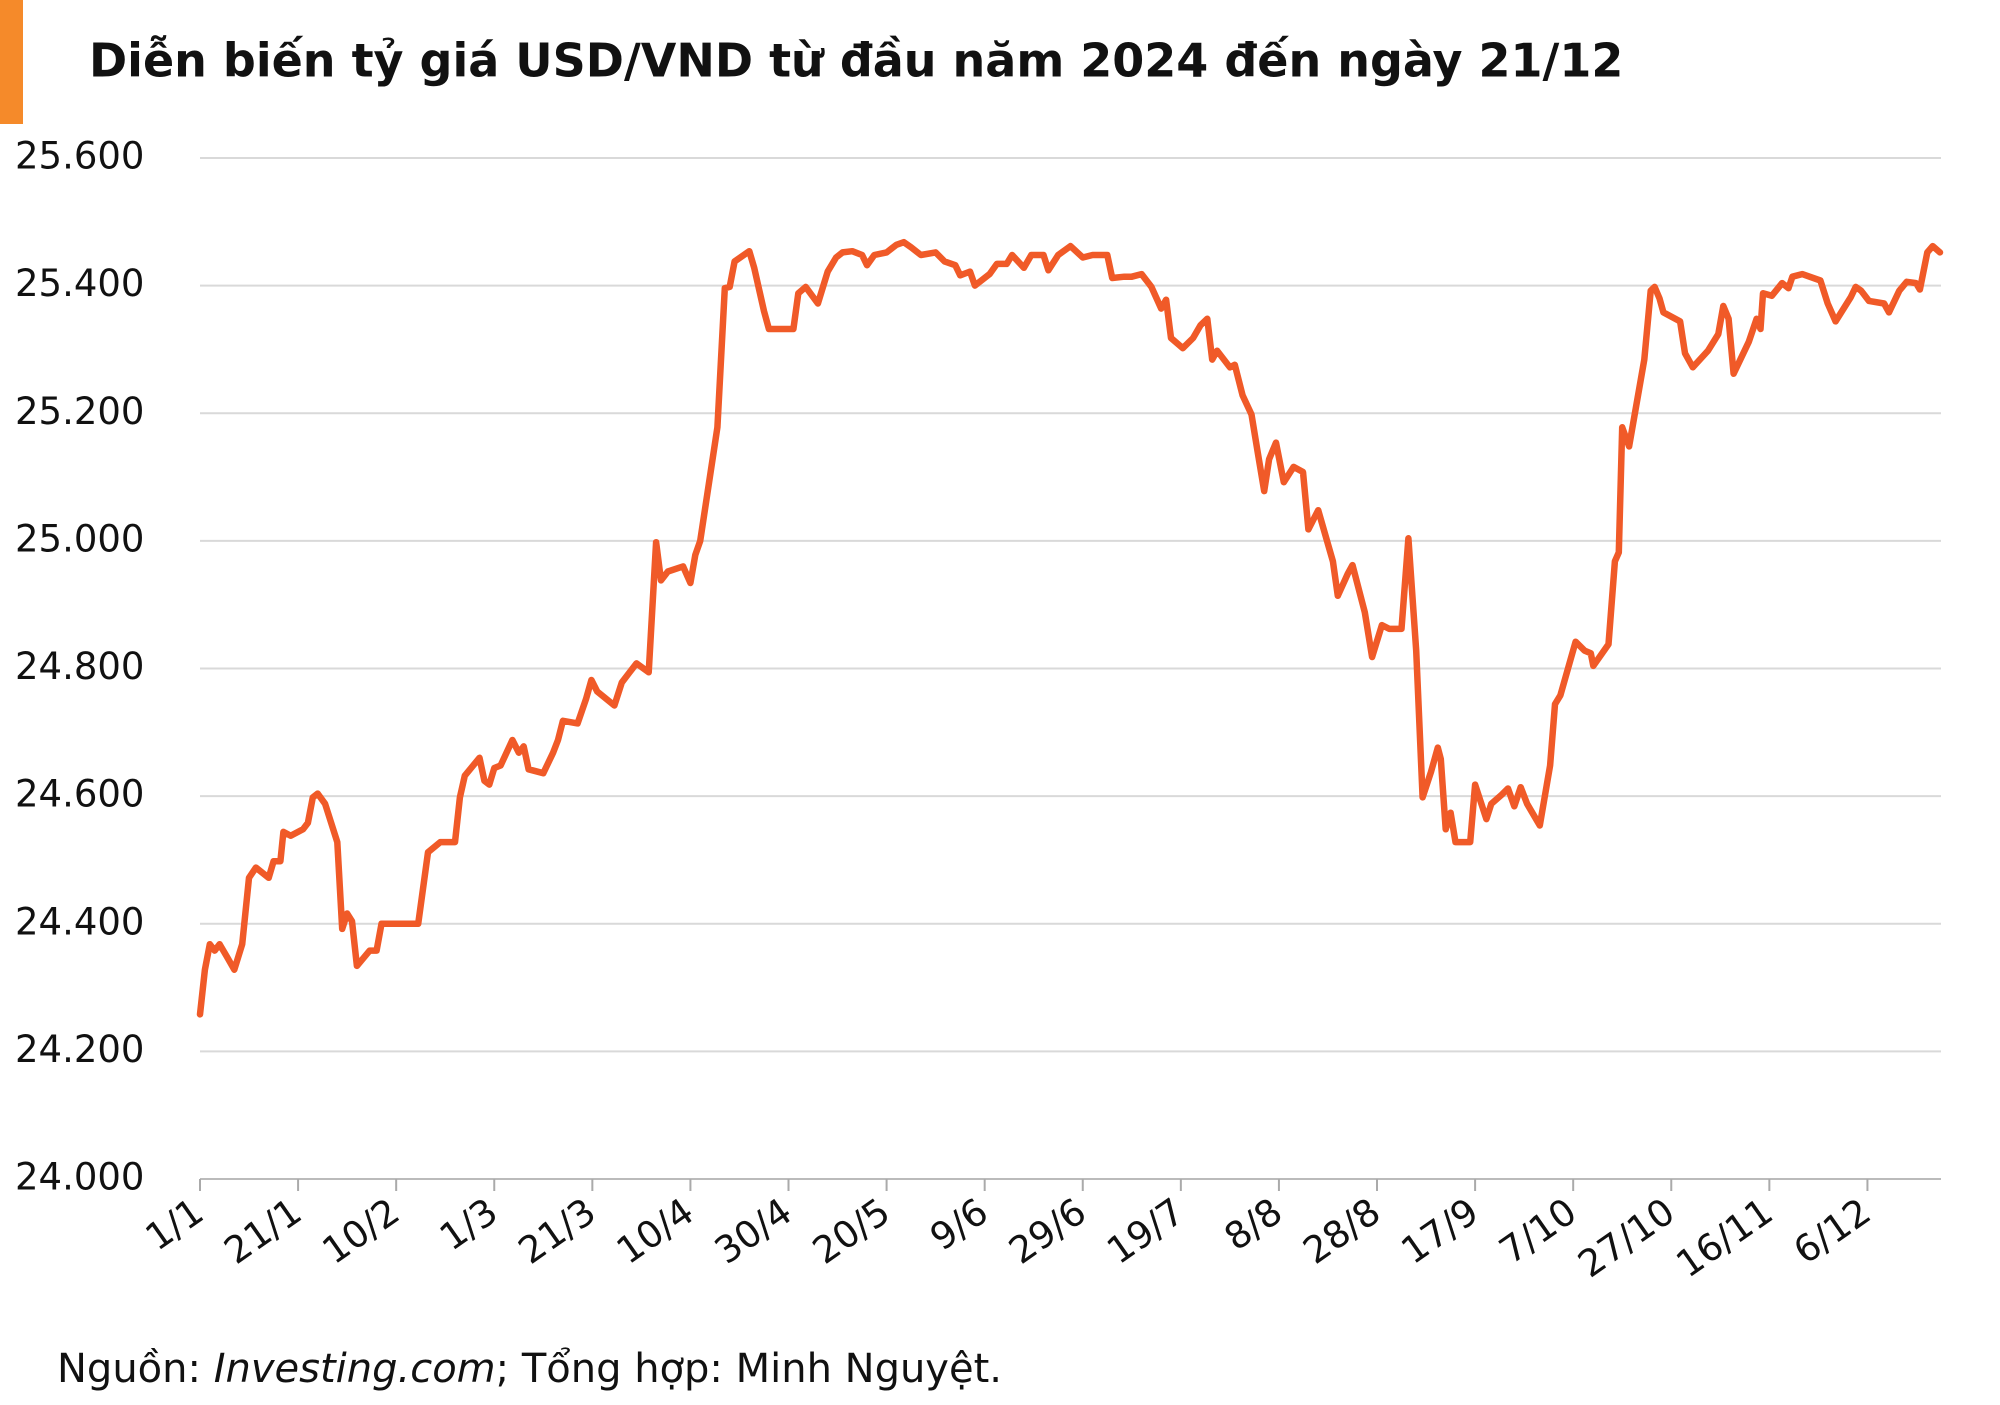 Image resolution: width=2000 pixels, height=1405 pixels. What do you see at coordinates (174, 1224) in the screenshot?
I see `x-tick-label: 1/1` at bounding box center [174, 1224].